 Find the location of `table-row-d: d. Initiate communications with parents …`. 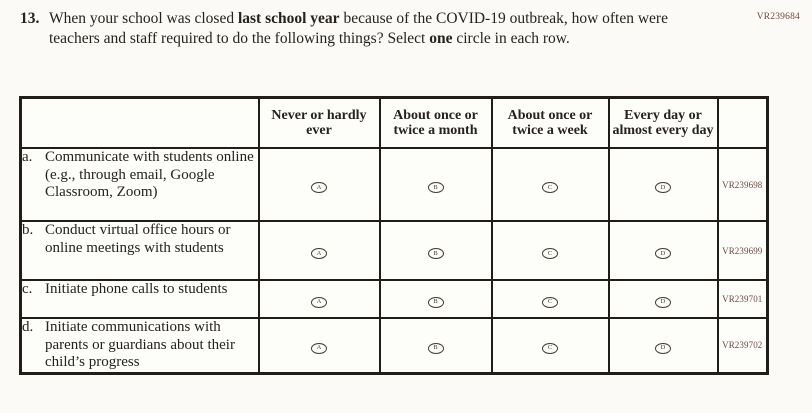

table-row-d: d. Initiate communications with parents … is located at coordinates (394, 345).